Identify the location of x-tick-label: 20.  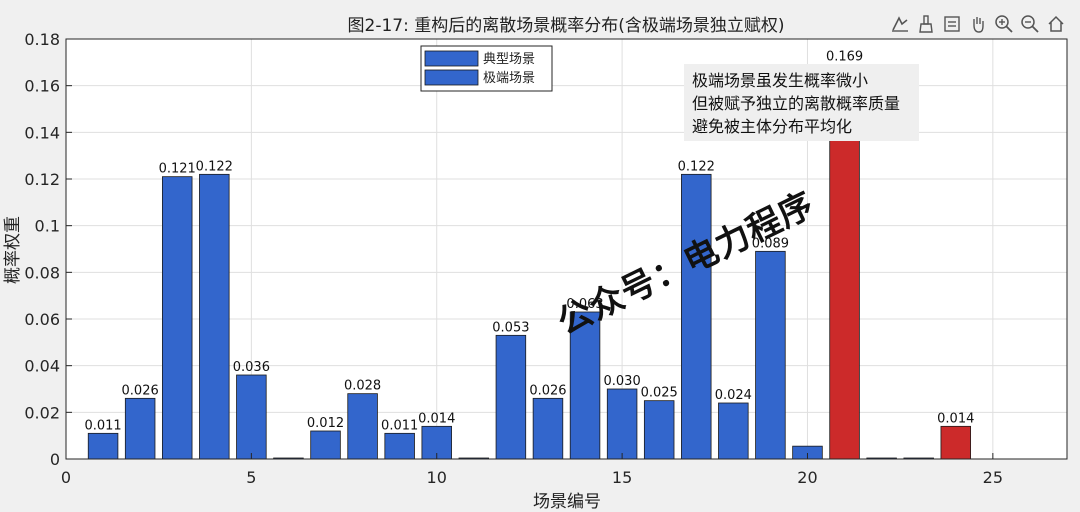
(807, 477).